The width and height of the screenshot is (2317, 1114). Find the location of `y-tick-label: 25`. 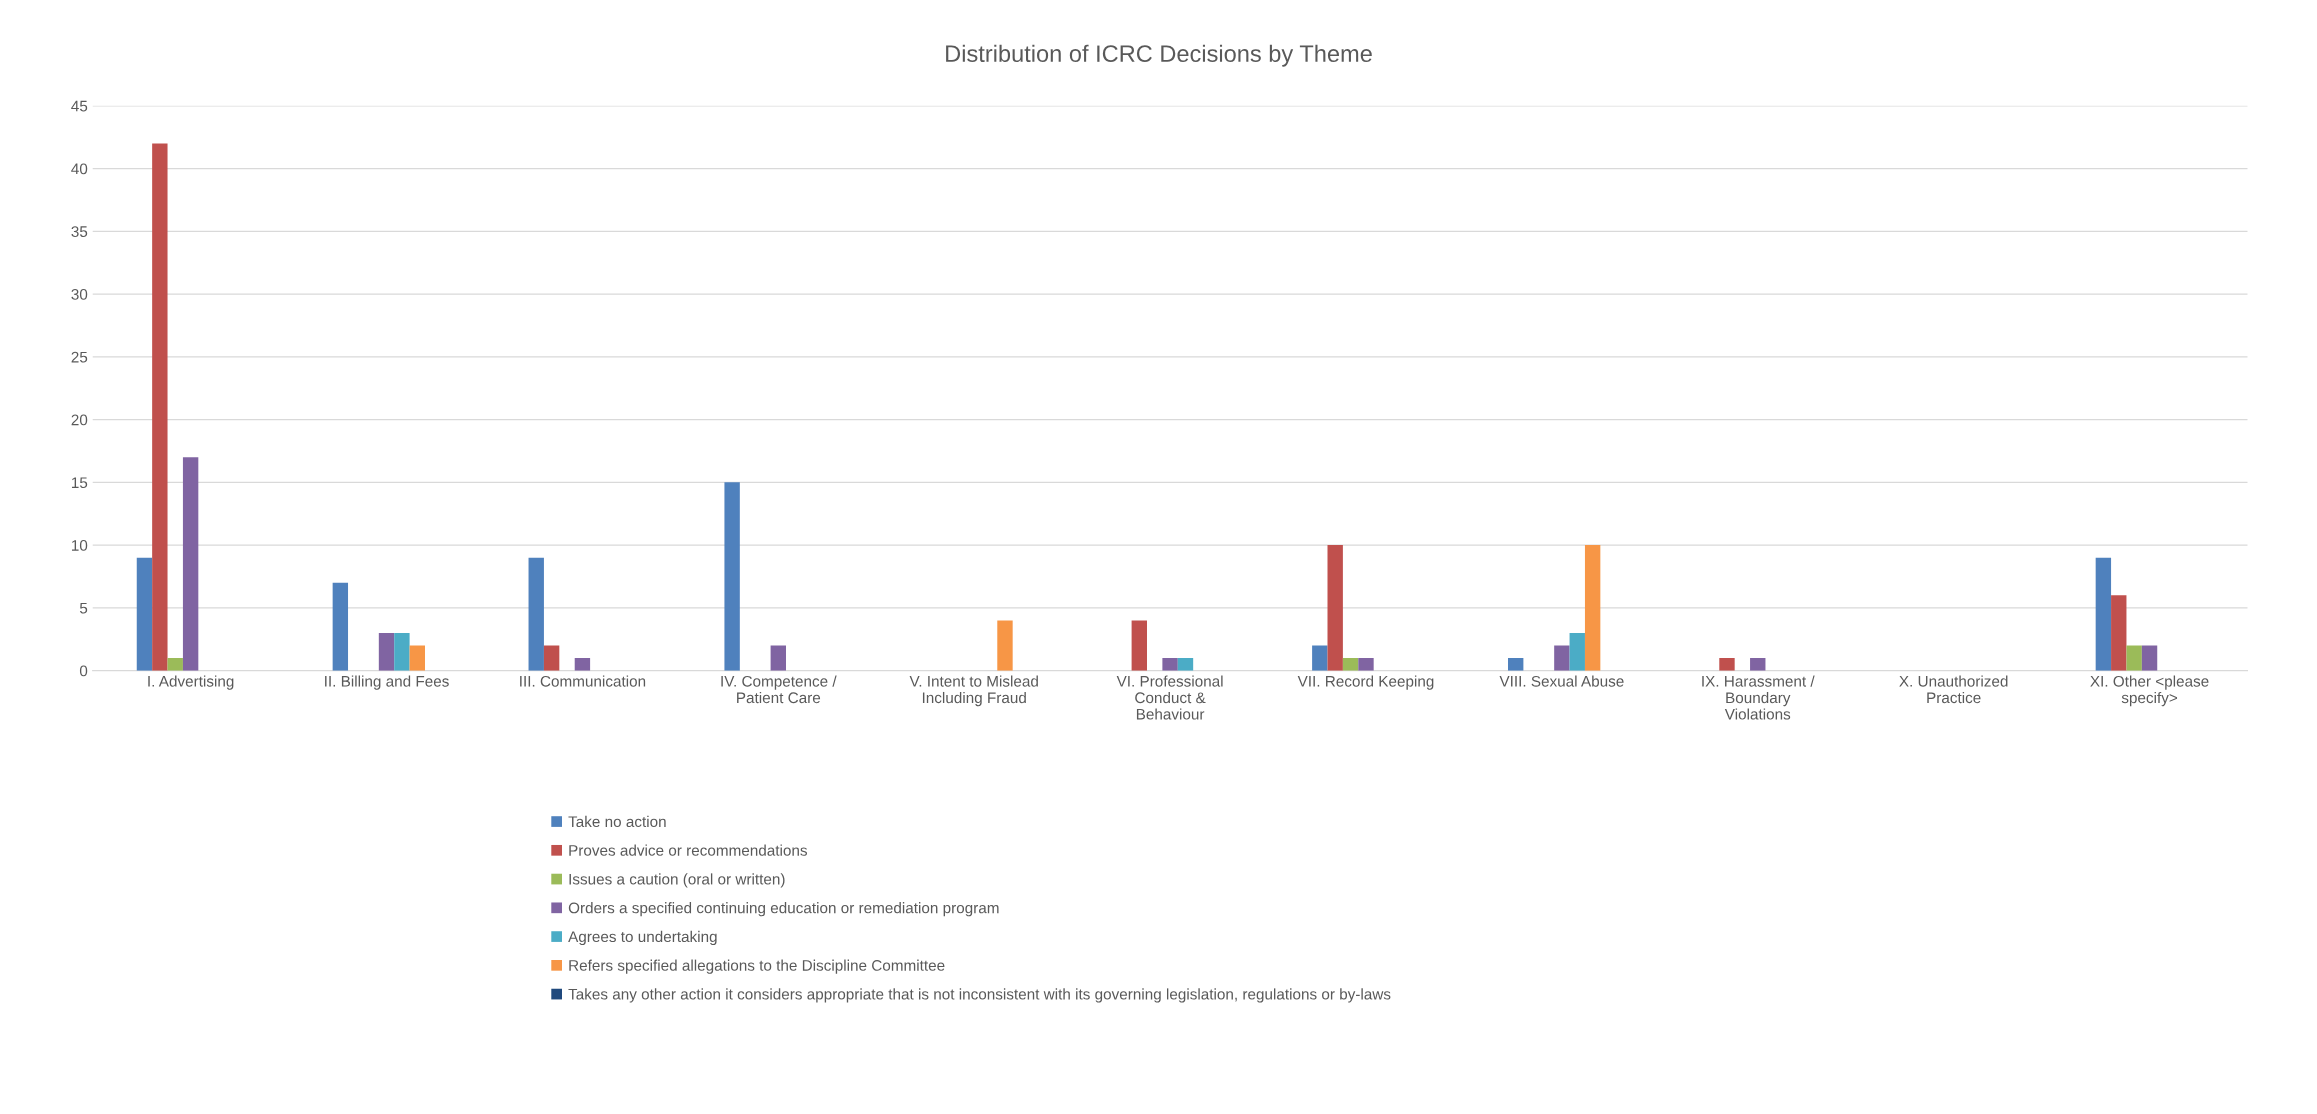

y-tick-label: 25 is located at coordinates (79, 357).